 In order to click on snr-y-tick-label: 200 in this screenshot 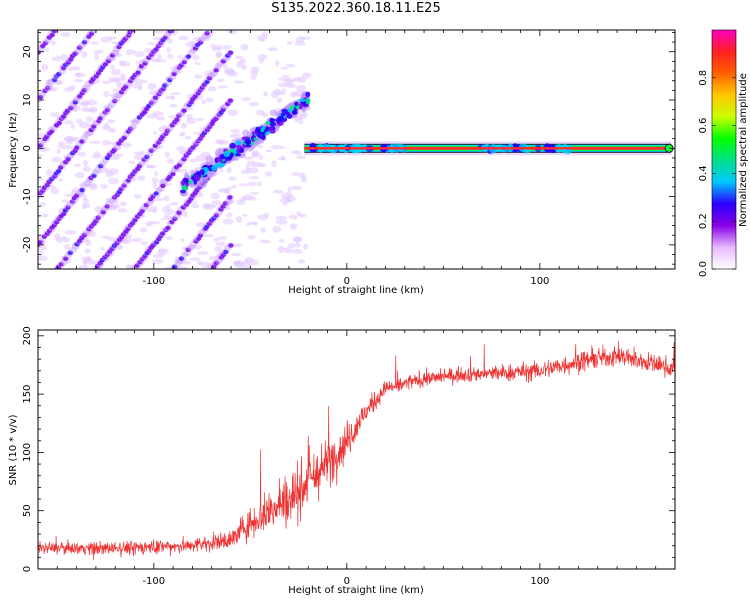, I will do `click(27, 335)`.